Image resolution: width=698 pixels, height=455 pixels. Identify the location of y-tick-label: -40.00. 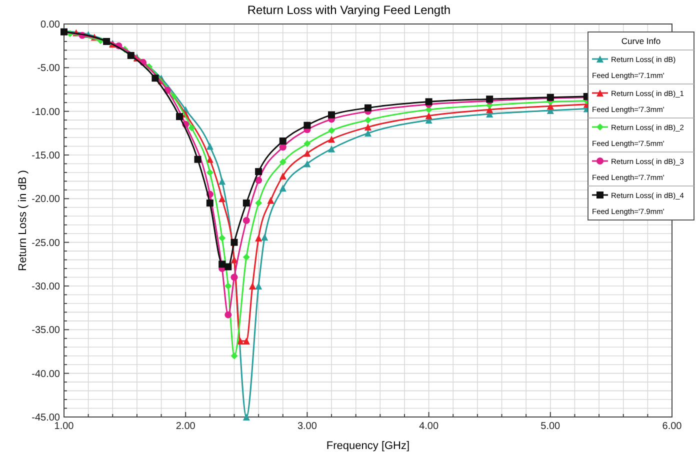
(46, 374).